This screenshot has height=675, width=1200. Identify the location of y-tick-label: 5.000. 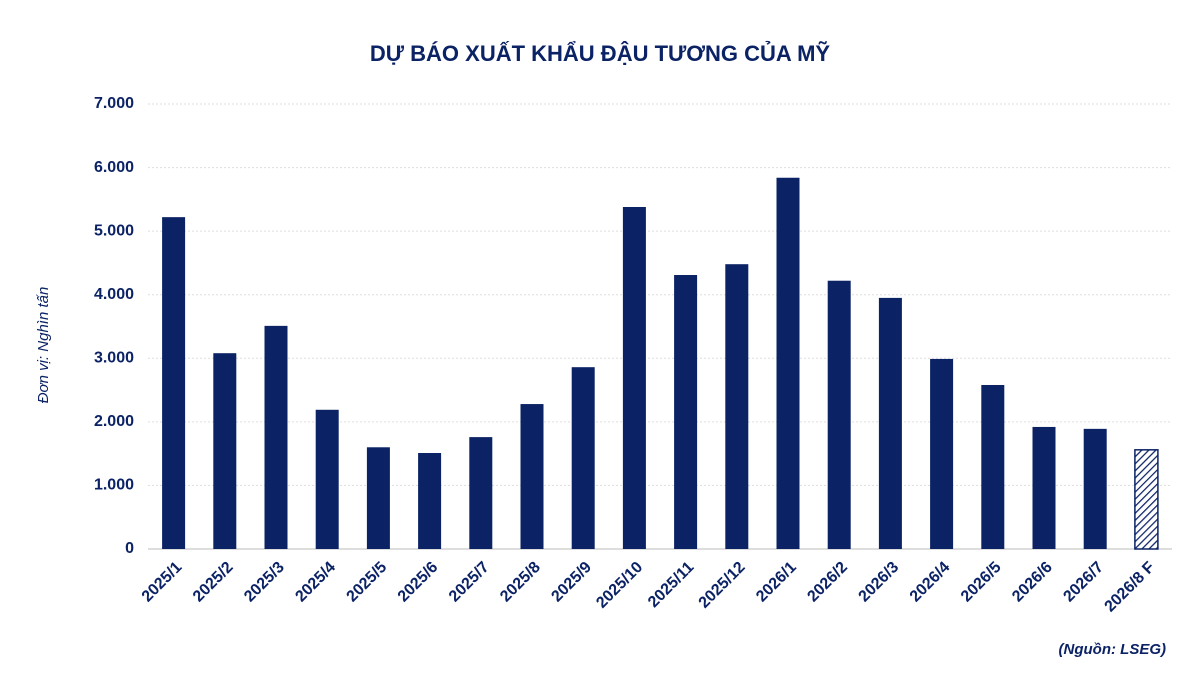
(114, 230).